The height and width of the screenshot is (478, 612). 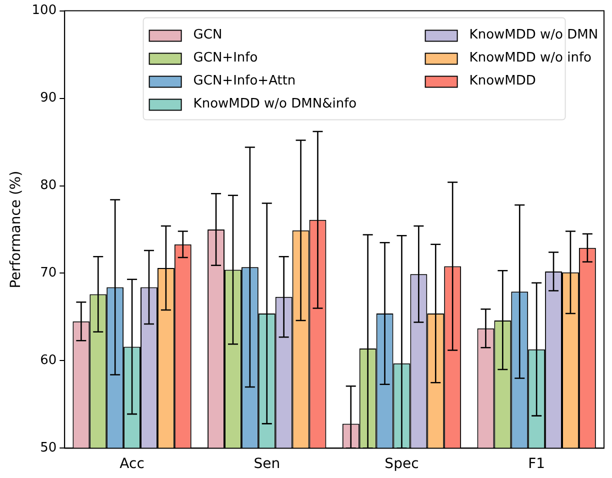 I want to click on y-tick-label: 60, so click(x=48, y=360).